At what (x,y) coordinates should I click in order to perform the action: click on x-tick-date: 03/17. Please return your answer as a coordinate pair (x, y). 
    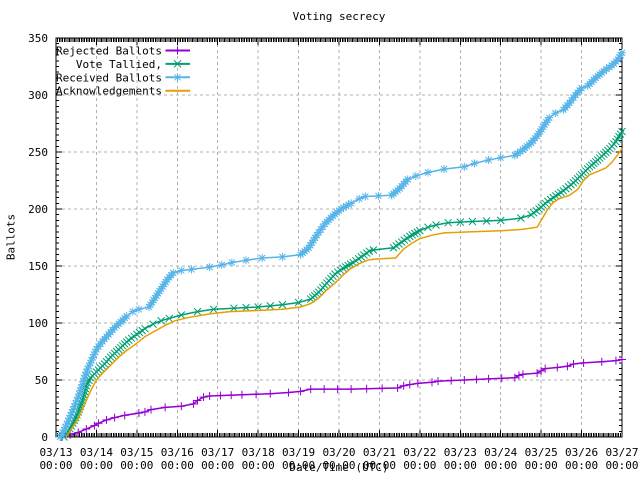
    Looking at the image, I should click on (217, 452).